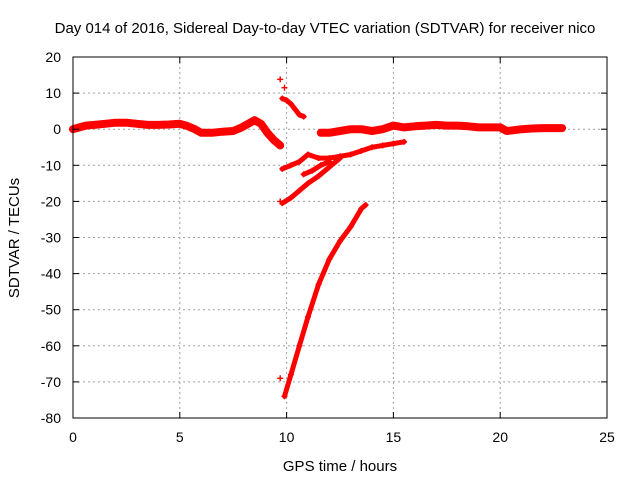 This screenshot has height=480, width=640. Describe the element at coordinates (343, 155) in the screenshot. I see `series-arc-minus10` at that location.